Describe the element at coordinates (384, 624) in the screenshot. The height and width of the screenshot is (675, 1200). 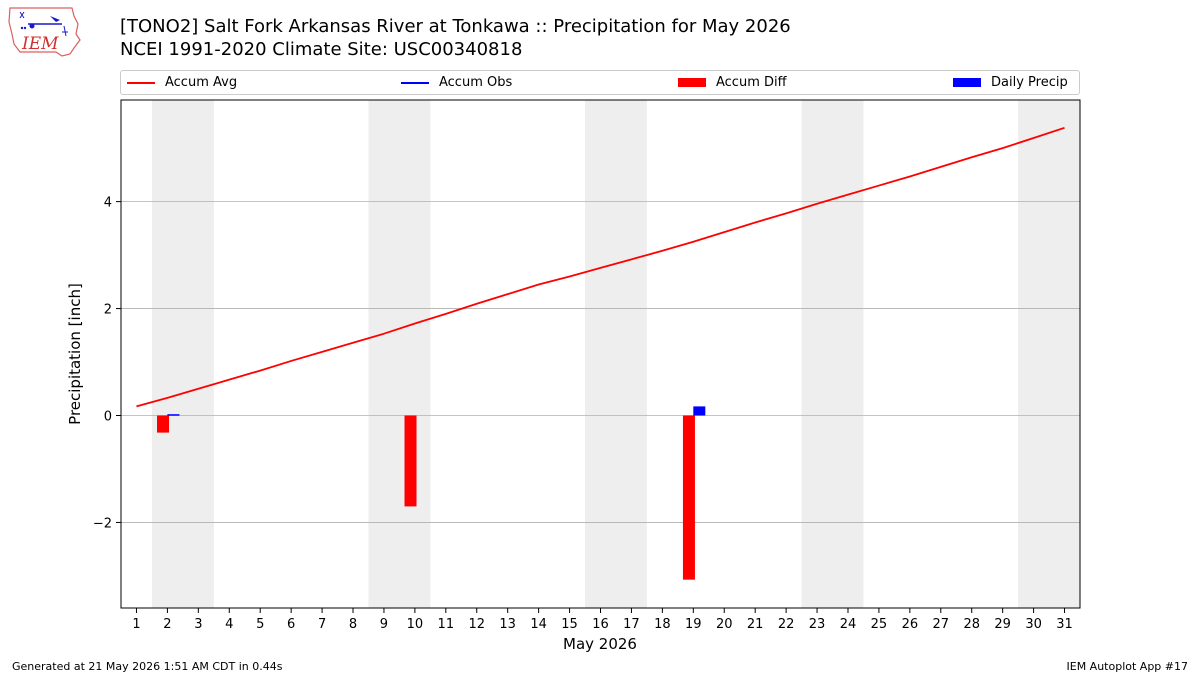
I see `x-tick-label: 9` at that location.